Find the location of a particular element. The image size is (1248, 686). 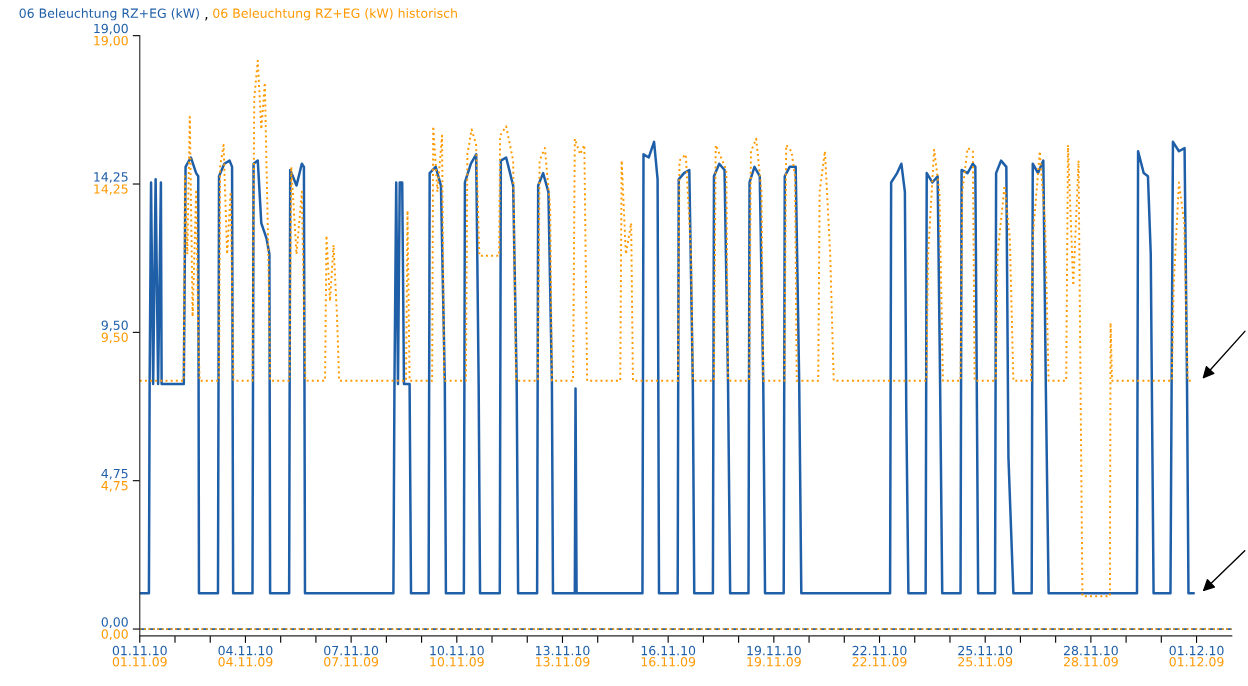

x2-tick-label: 07.11.09 is located at coordinates (351, 661).